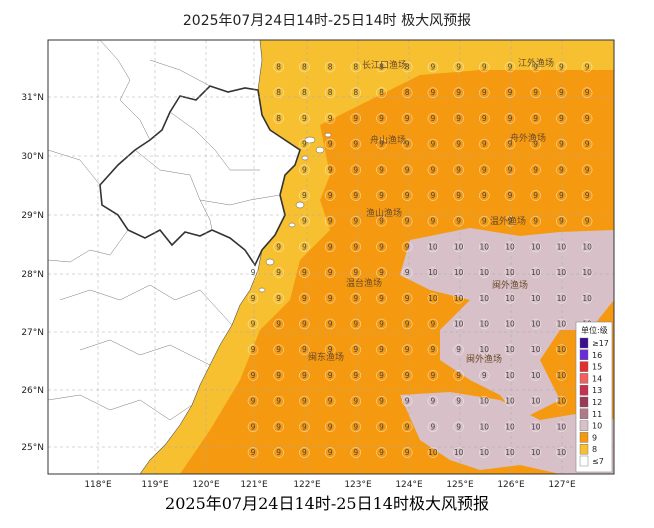 This screenshot has height=528, width=654. Describe the element at coordinates (358, 485) in the screenshot. I see `lon-tick: 123°E` at that location.